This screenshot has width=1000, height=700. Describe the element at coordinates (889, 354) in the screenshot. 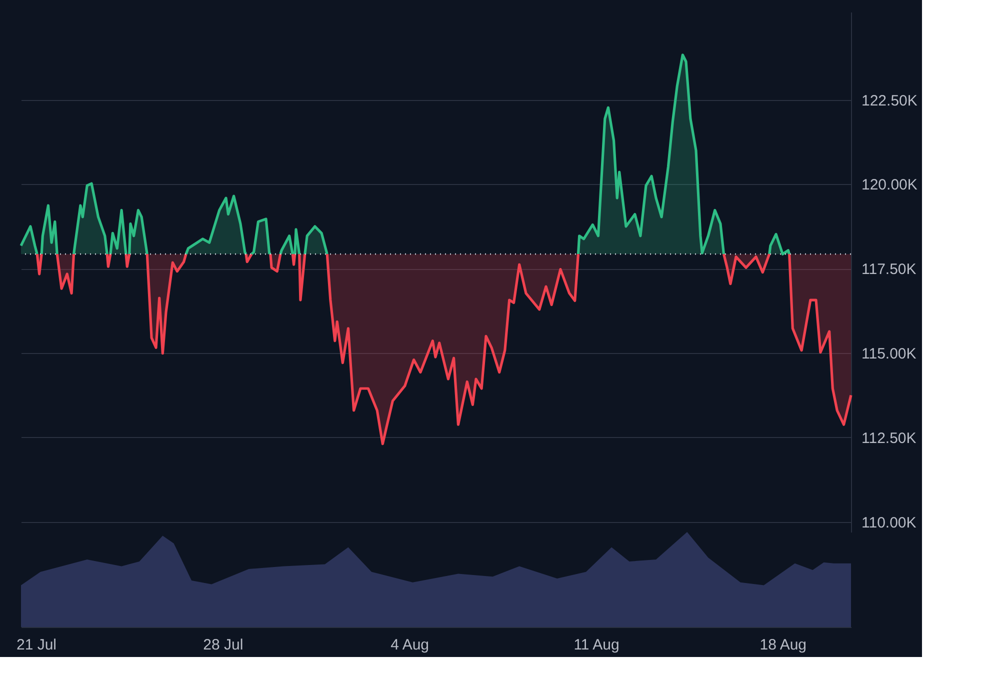

I see `y-tick-label: 115.00K` at that location.